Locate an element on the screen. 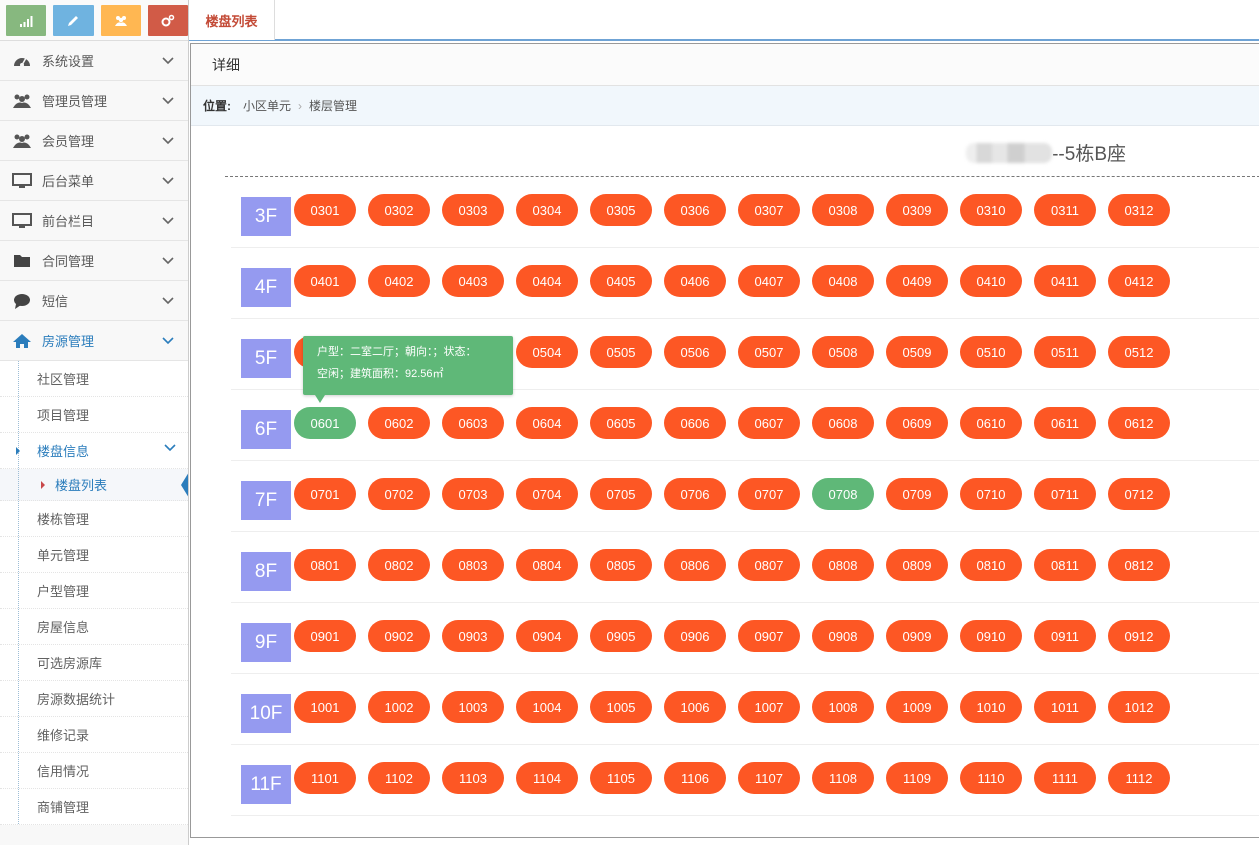 This screenshot has width=1259, height=845. room-button: 0802 is located at coordinates (399, 565).